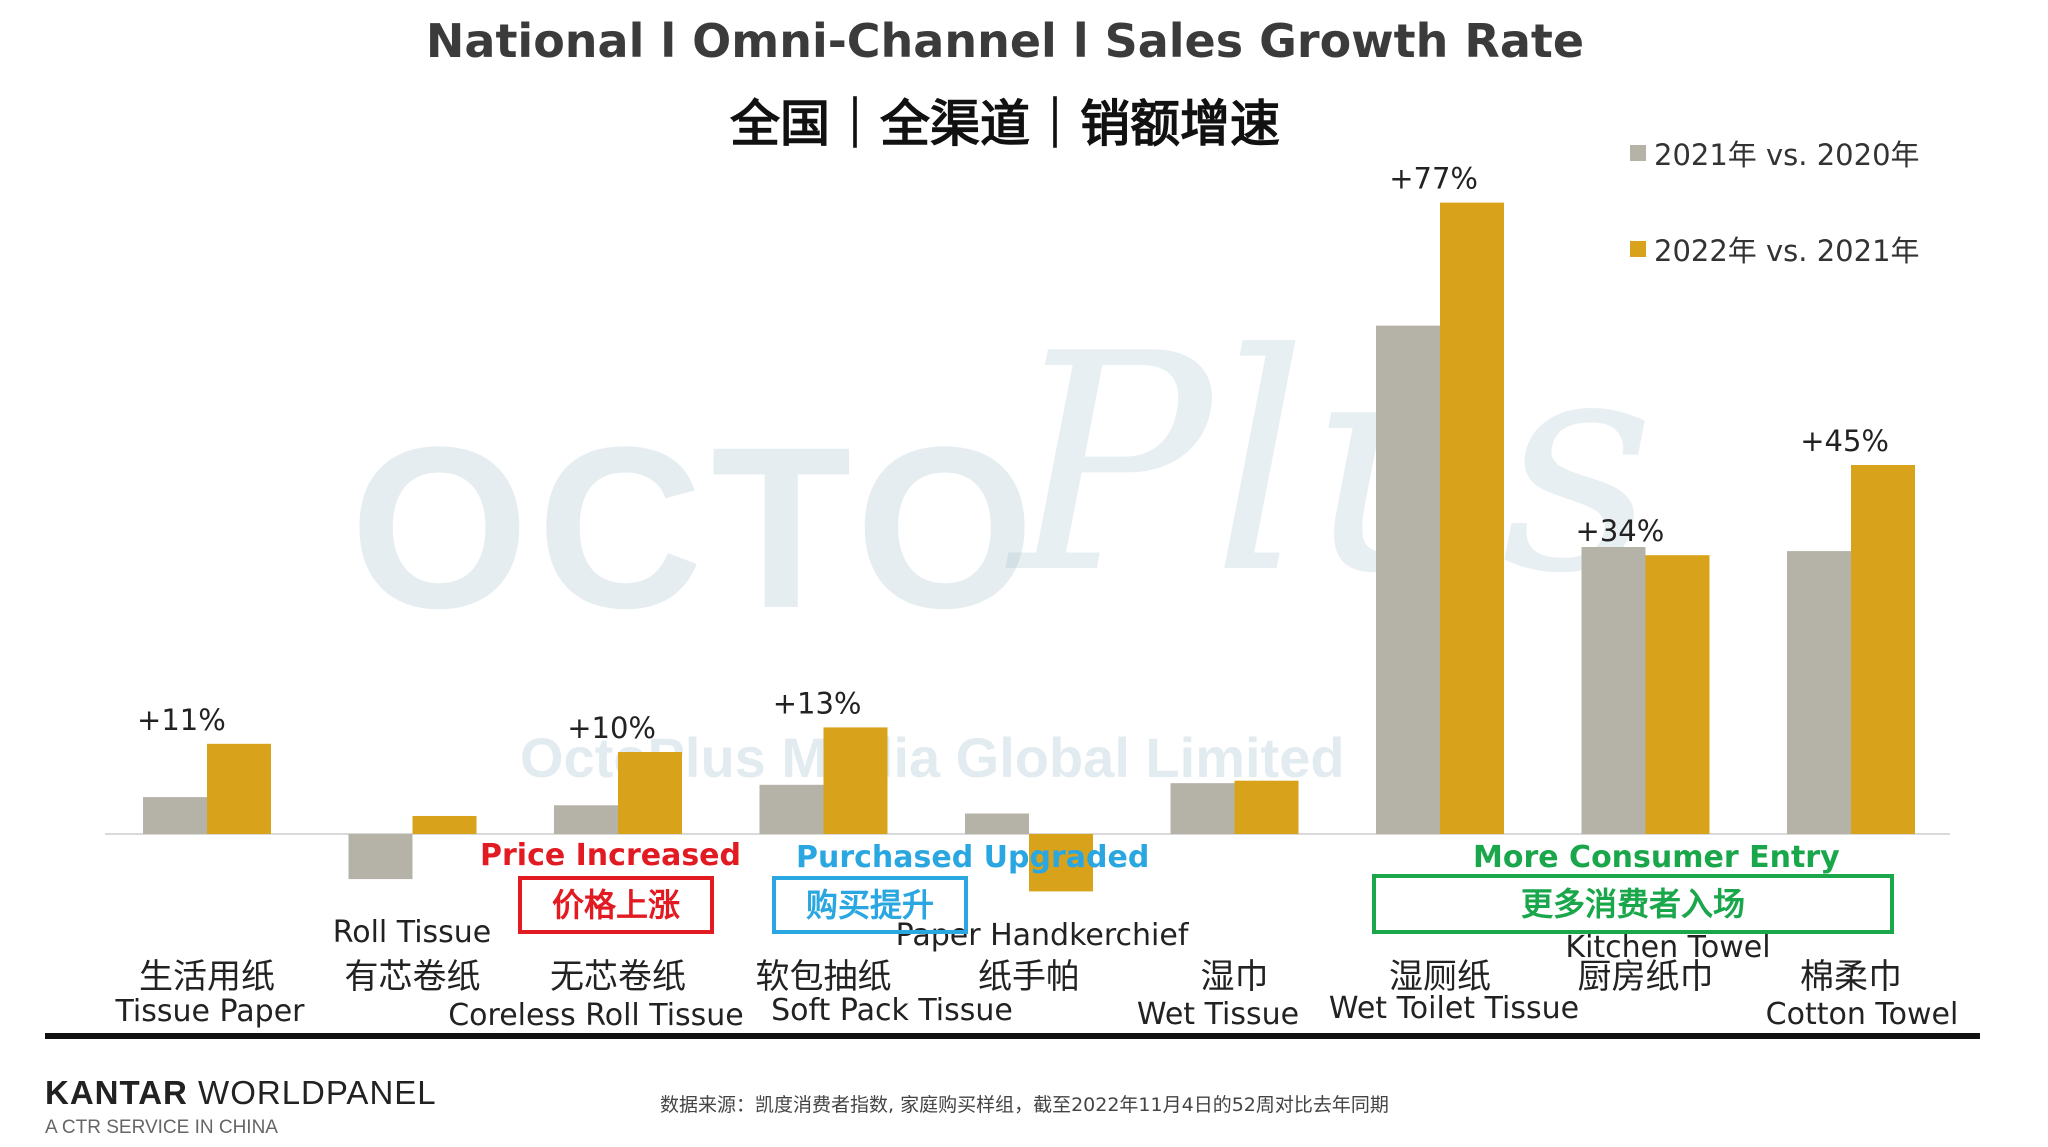 The width and height of the screenshot is (2048, 1147). Describe the element at coordinates (1787, 155) in the screenshot. I see `legend-label-2021: 2021年 vs. 2020年` at that location.